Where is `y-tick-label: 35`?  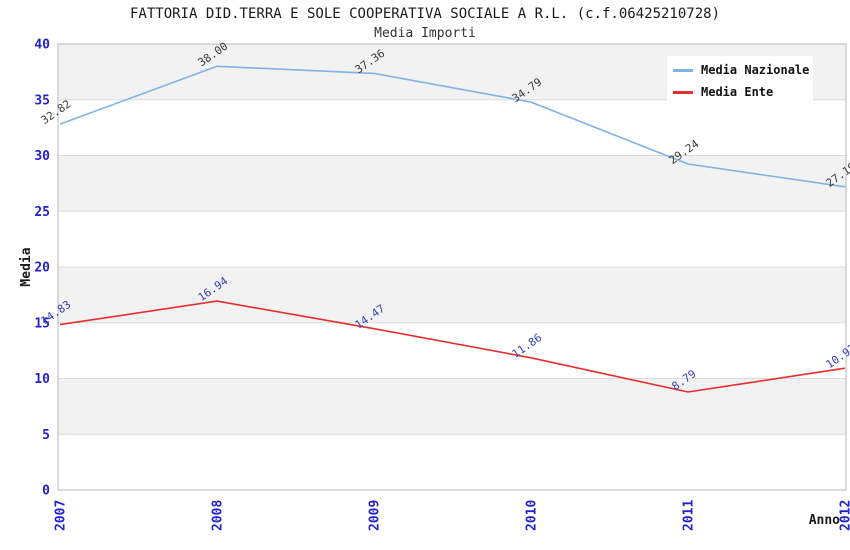 y-tick-label: 35 is located at coordinates (42, 100).